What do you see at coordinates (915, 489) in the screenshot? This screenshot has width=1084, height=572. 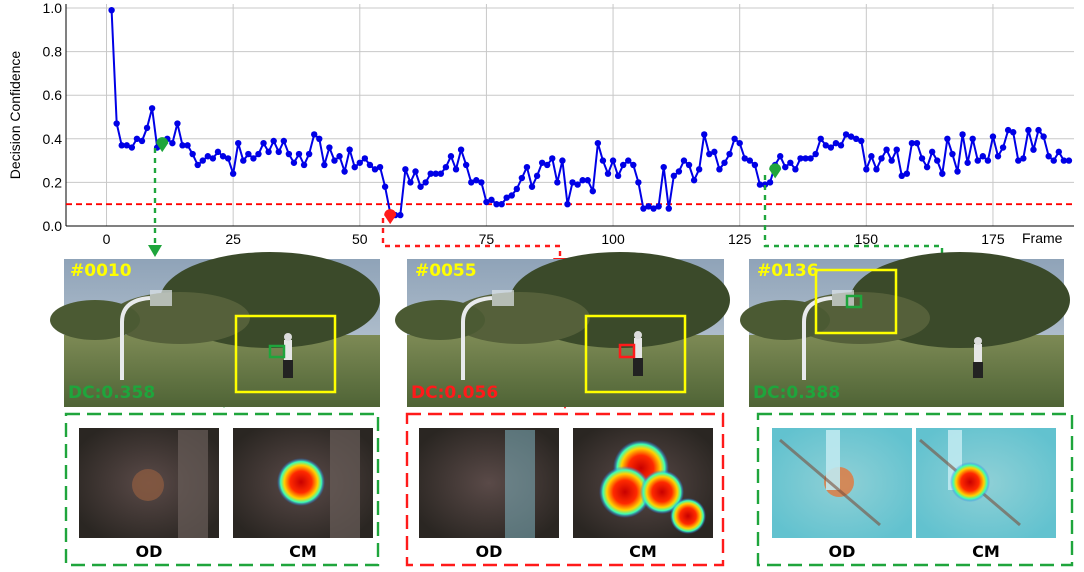 I see `od-cm-panel-3: OD CM` at bounding box center [915, 489].